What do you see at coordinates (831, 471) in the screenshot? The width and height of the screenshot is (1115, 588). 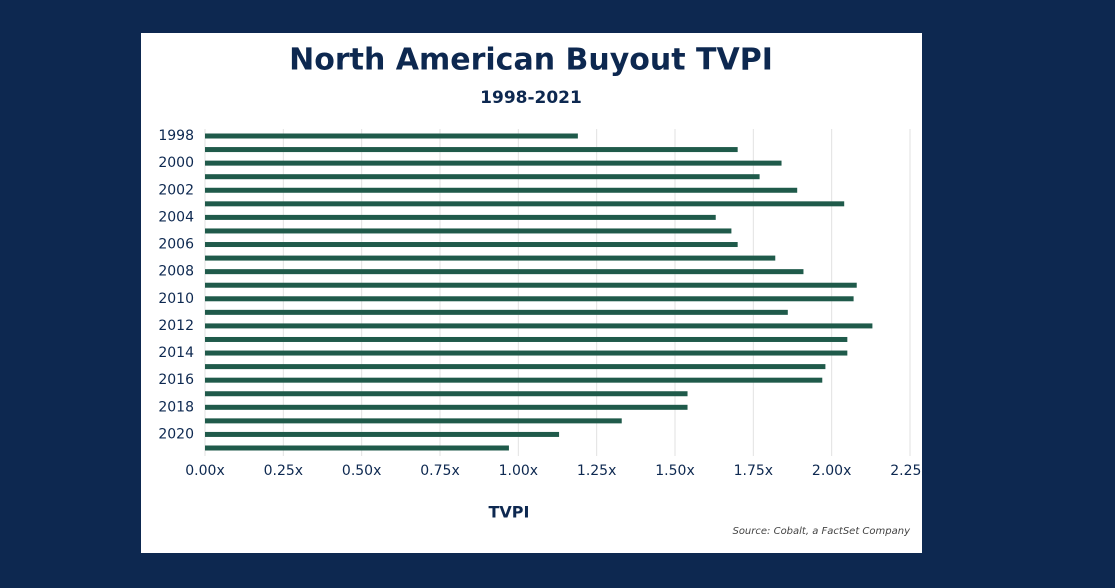 I see `x-tick-label: 2.00x` at bounding box center [831, 471].